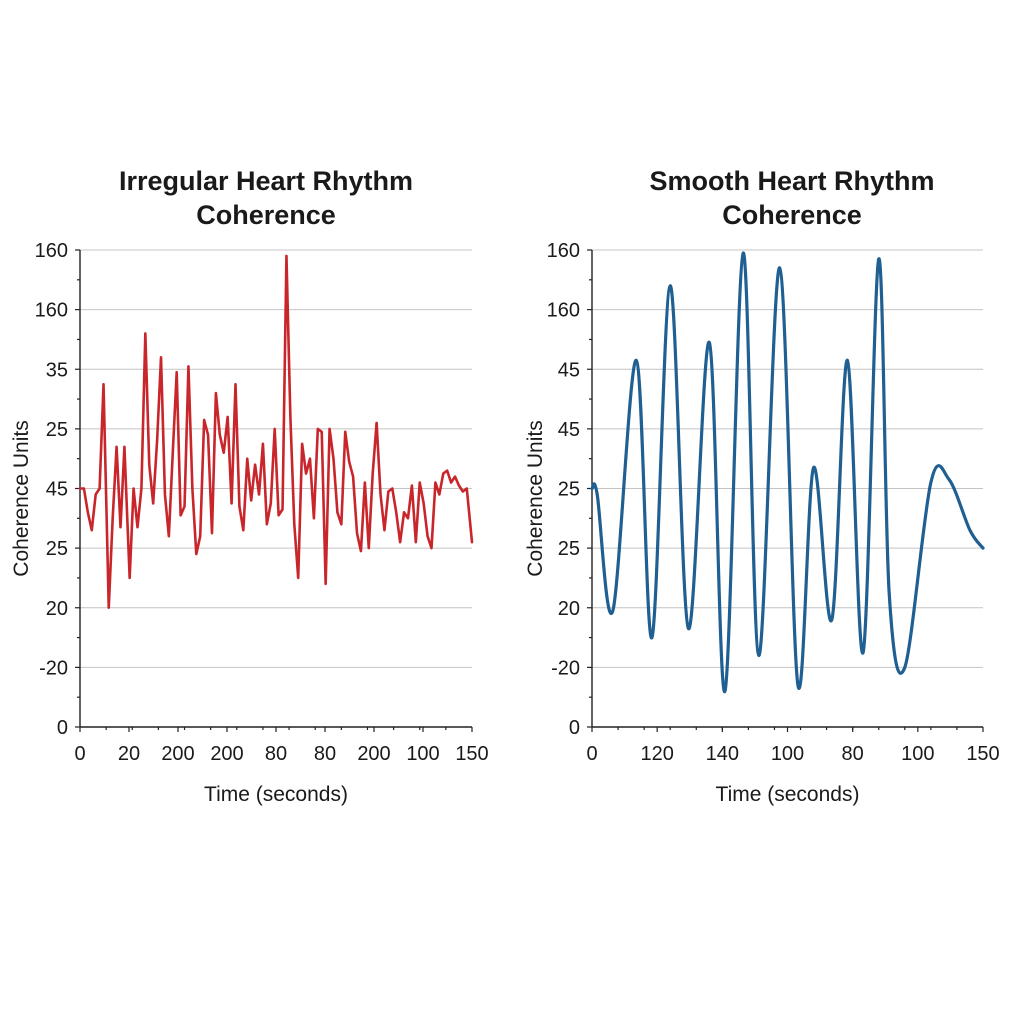 This screenshot has width=1024, height=1024. What do you see at coordinates (722, 754) in the screenshot?
I see `x-tick-label: 140` at bounding box center [722, 754].